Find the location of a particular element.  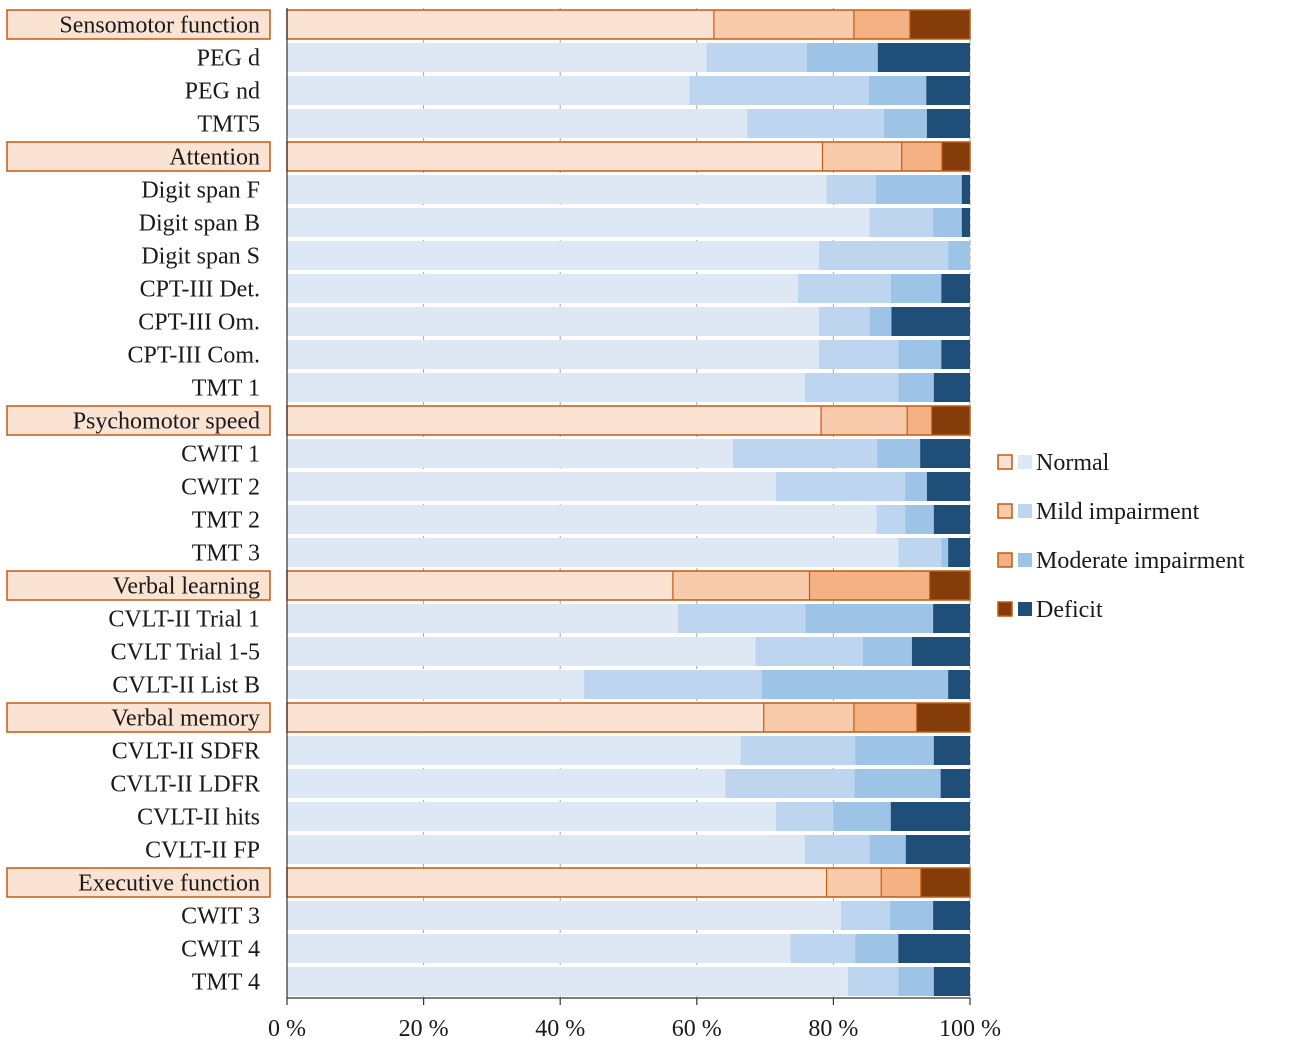

x-tick-label: 100 % is located at coordinates (970, 1029).